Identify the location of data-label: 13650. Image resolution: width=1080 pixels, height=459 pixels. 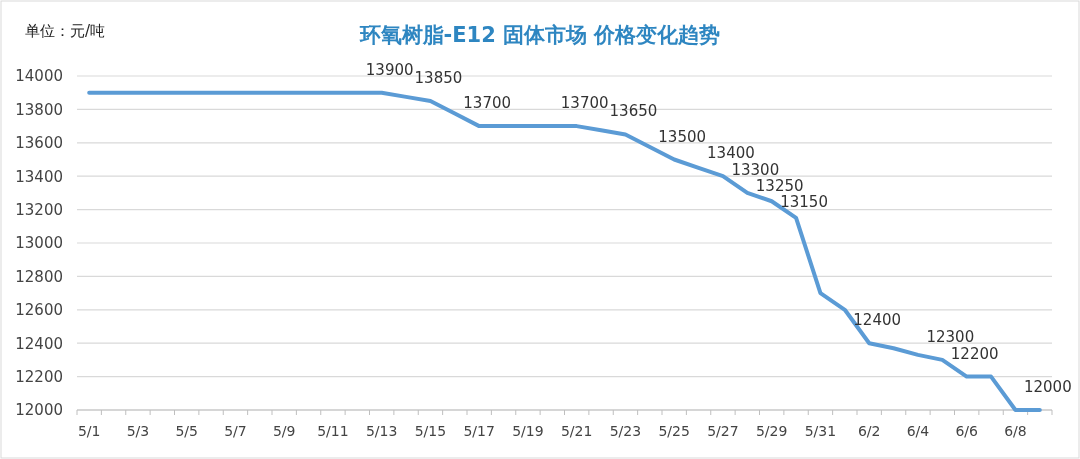
(633, 111).